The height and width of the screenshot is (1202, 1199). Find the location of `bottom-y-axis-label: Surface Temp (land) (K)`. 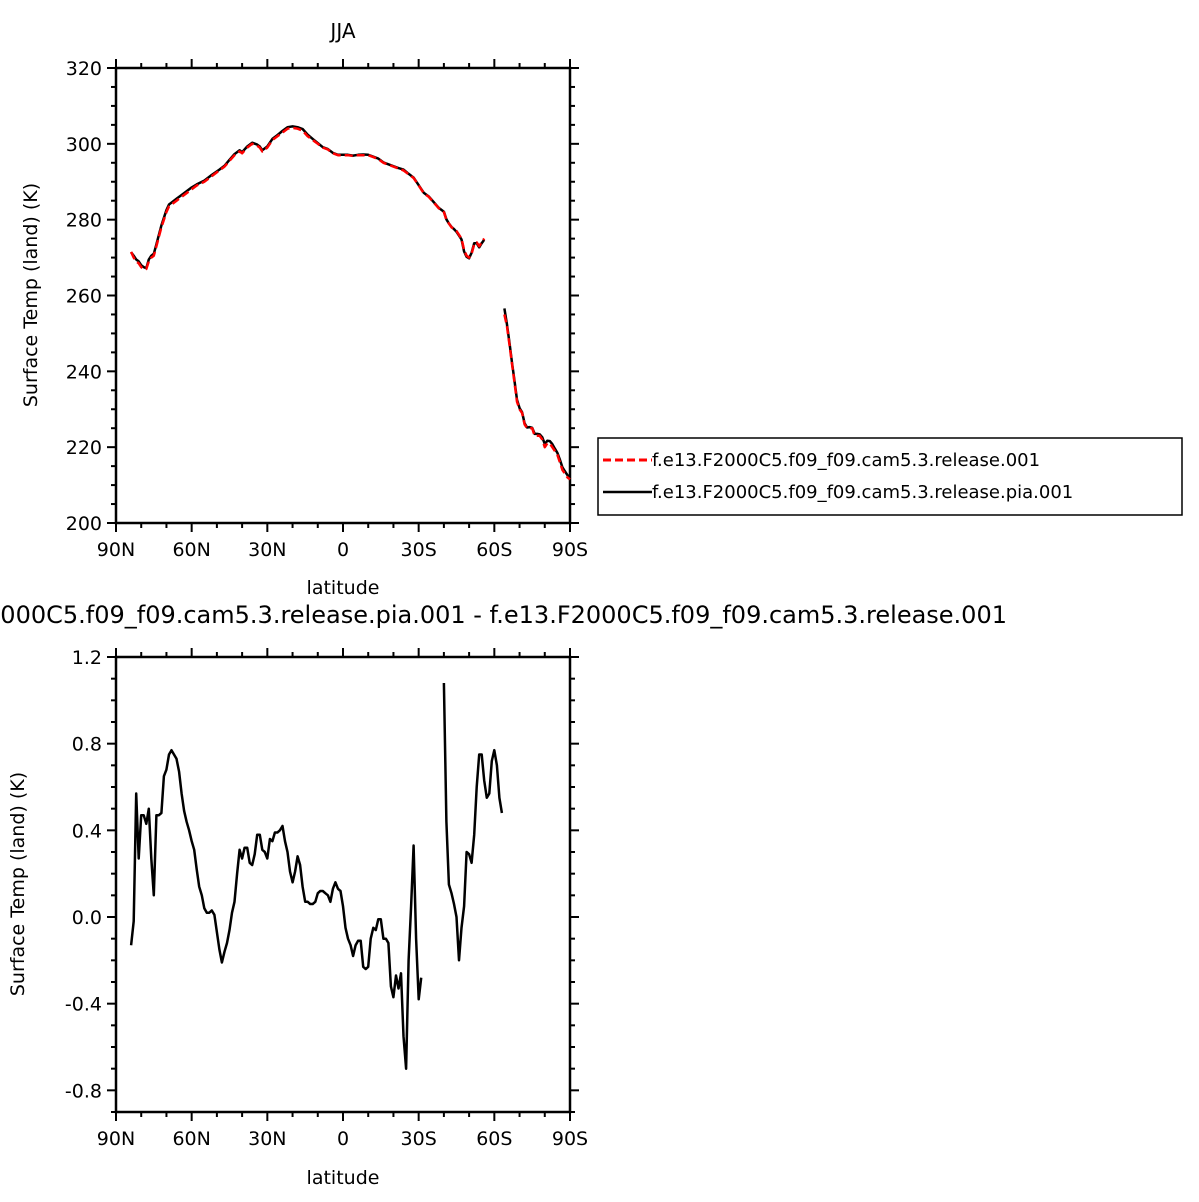

bottom-y-axis-label: Surface Temp (land) (K) is located at coordinates (18, 884).